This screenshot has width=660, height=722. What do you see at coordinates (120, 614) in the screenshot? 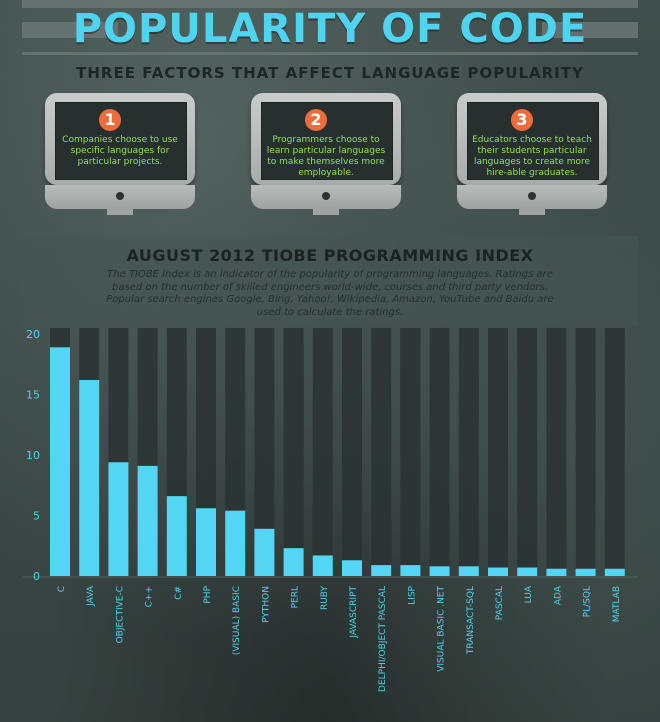
I see `x-tick-label: OBJECTIVE-C` at bounding box center [120, 614].